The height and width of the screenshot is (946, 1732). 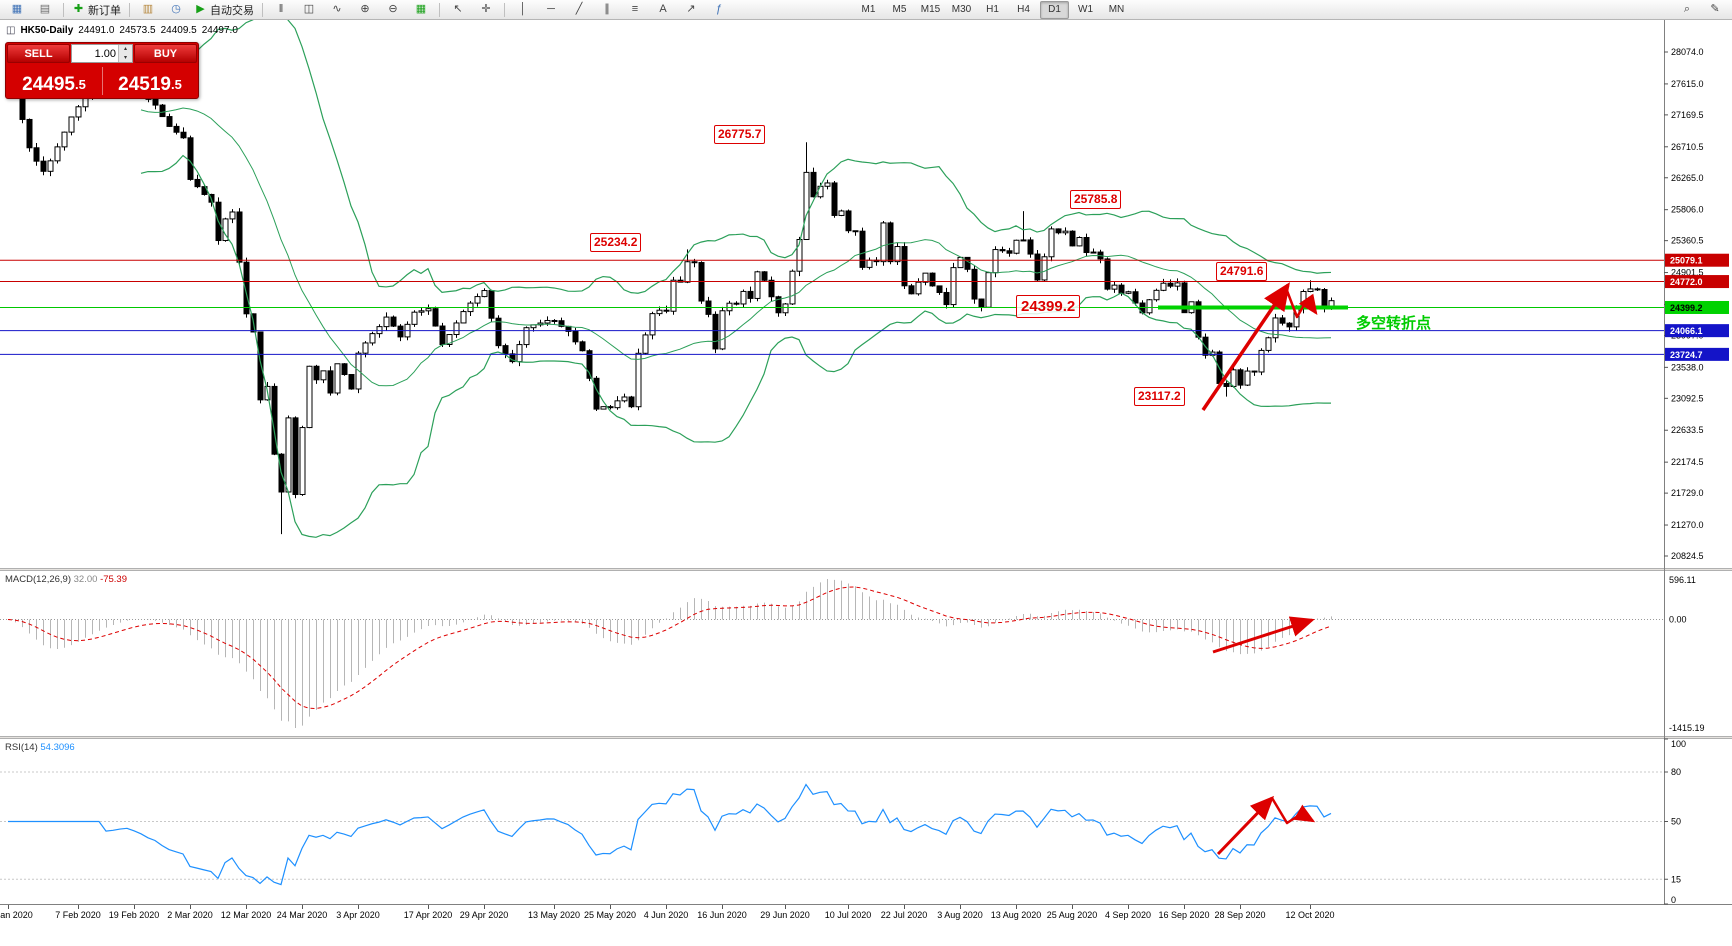 I want to click on timeframe-w1-button: W1, so click(x=1085, y=9).